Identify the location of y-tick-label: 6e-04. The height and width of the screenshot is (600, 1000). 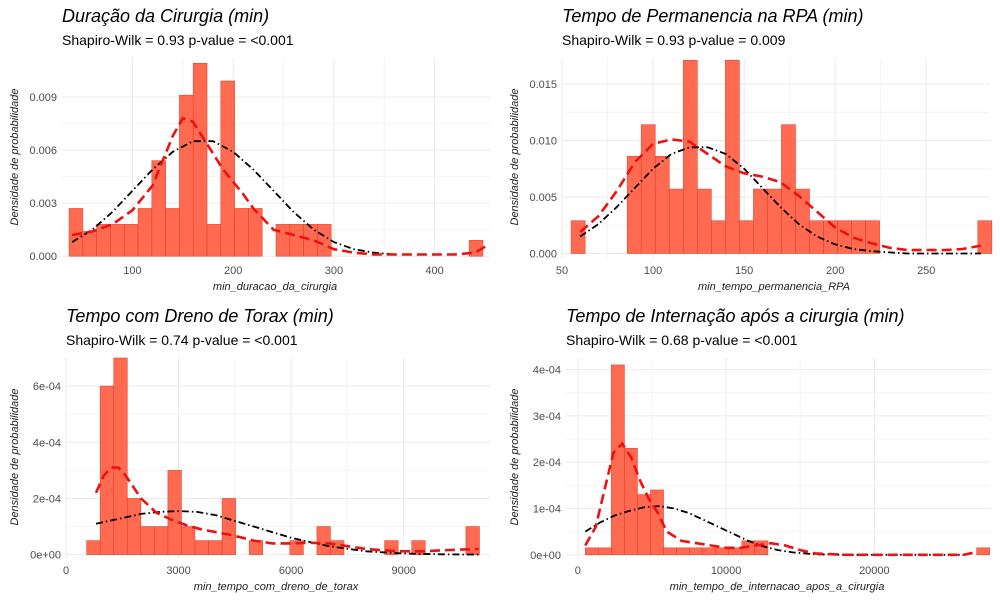
(47, 387).